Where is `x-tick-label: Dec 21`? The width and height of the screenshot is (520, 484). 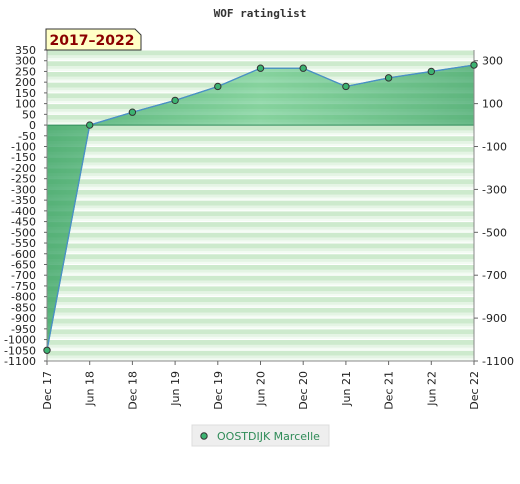
x-tick-label: Dec 21 is located at coordinates (389, 390).